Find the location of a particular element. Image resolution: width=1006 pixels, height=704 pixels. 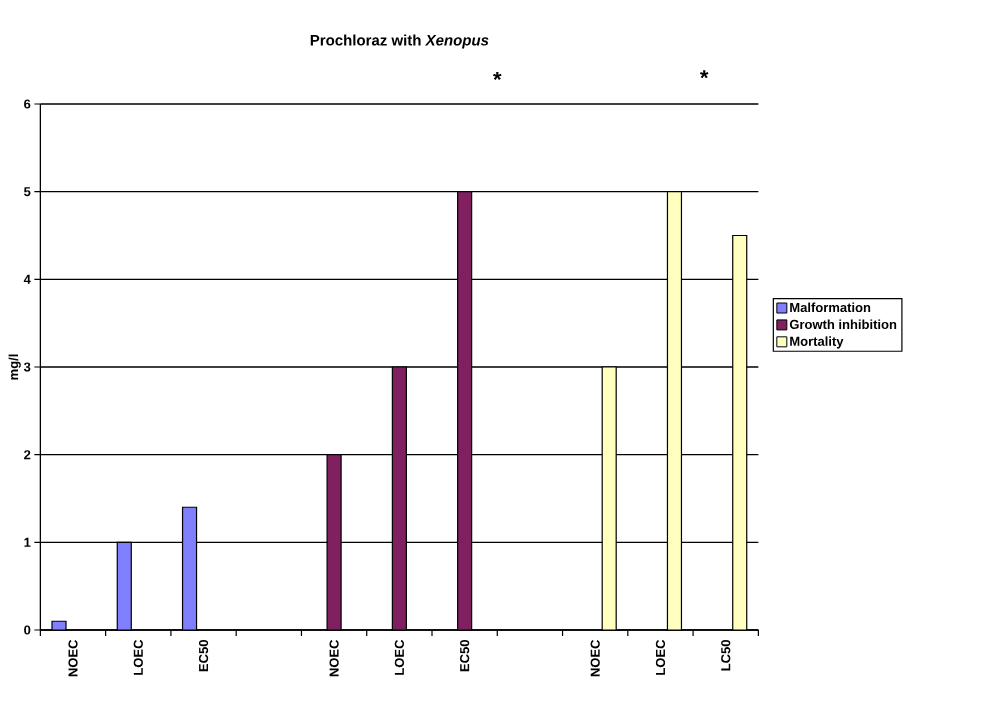

legend-label: Mortality is located at coordinates (817, 342).